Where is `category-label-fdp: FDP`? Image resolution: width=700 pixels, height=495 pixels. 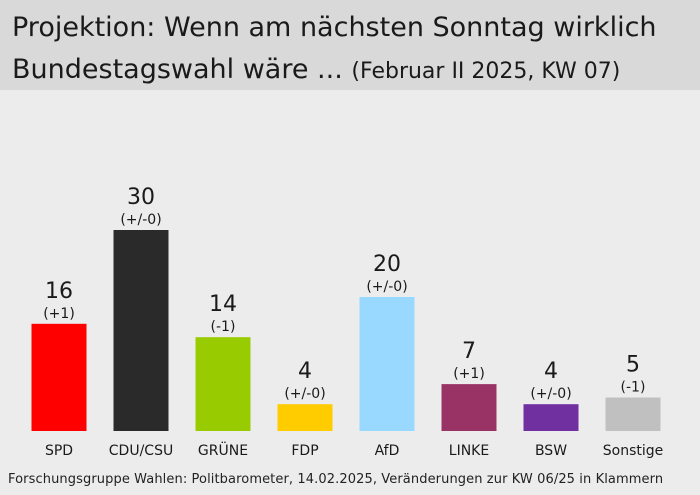
category-label-fdp: FDP is located at coordinates (304, 451).